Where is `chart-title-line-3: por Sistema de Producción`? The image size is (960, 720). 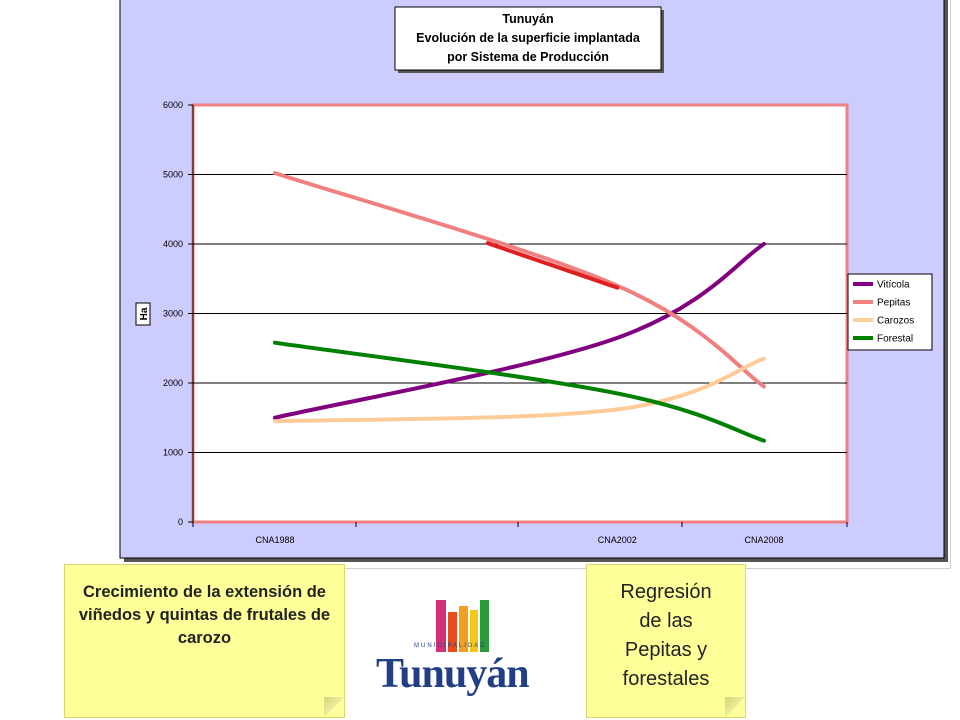 chart-title-line-3: por Sistema de Producción is located at coordinates (528, 57).